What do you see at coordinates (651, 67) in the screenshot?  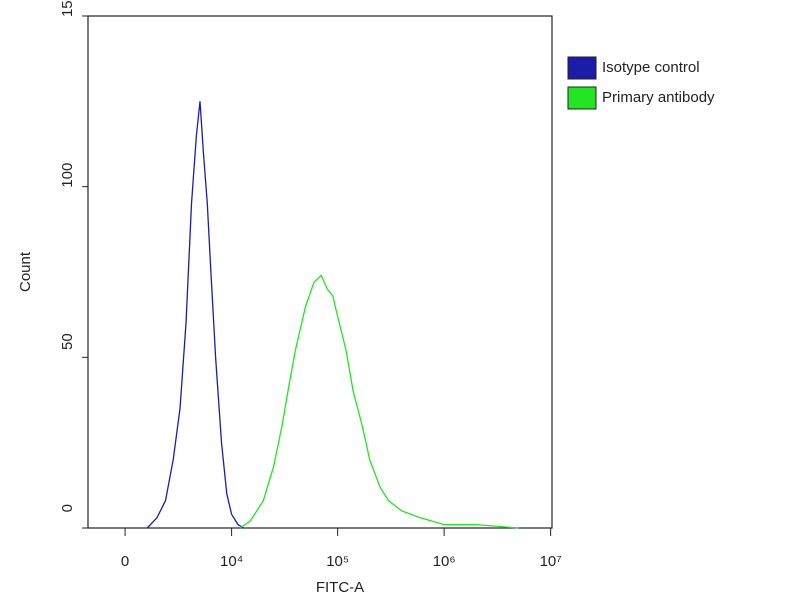 I see `legend-label: Isotype control` at bounding box center [651, 67].